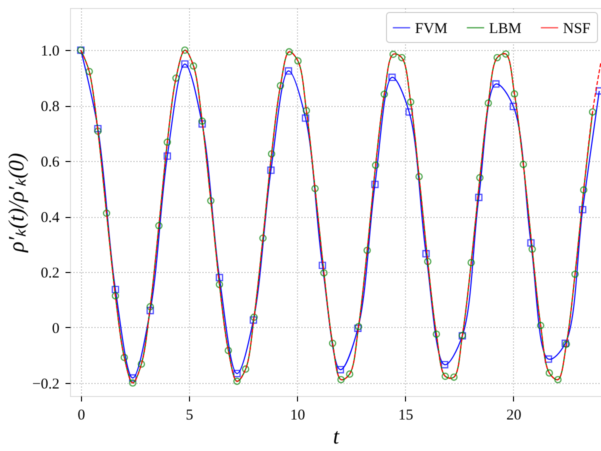 This screenshot has width=601, height=451. What do you see at coordinates (190, 416) in the screenshot?
I see `x-tick-label: 5` at bounding box center [190, 416].